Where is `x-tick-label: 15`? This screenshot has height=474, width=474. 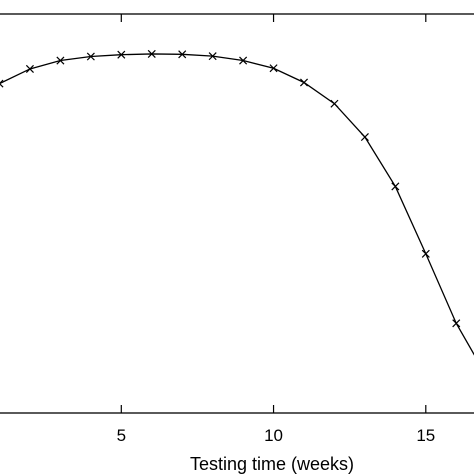
x-tick-label: 15 is located at coordinates (425, 435).